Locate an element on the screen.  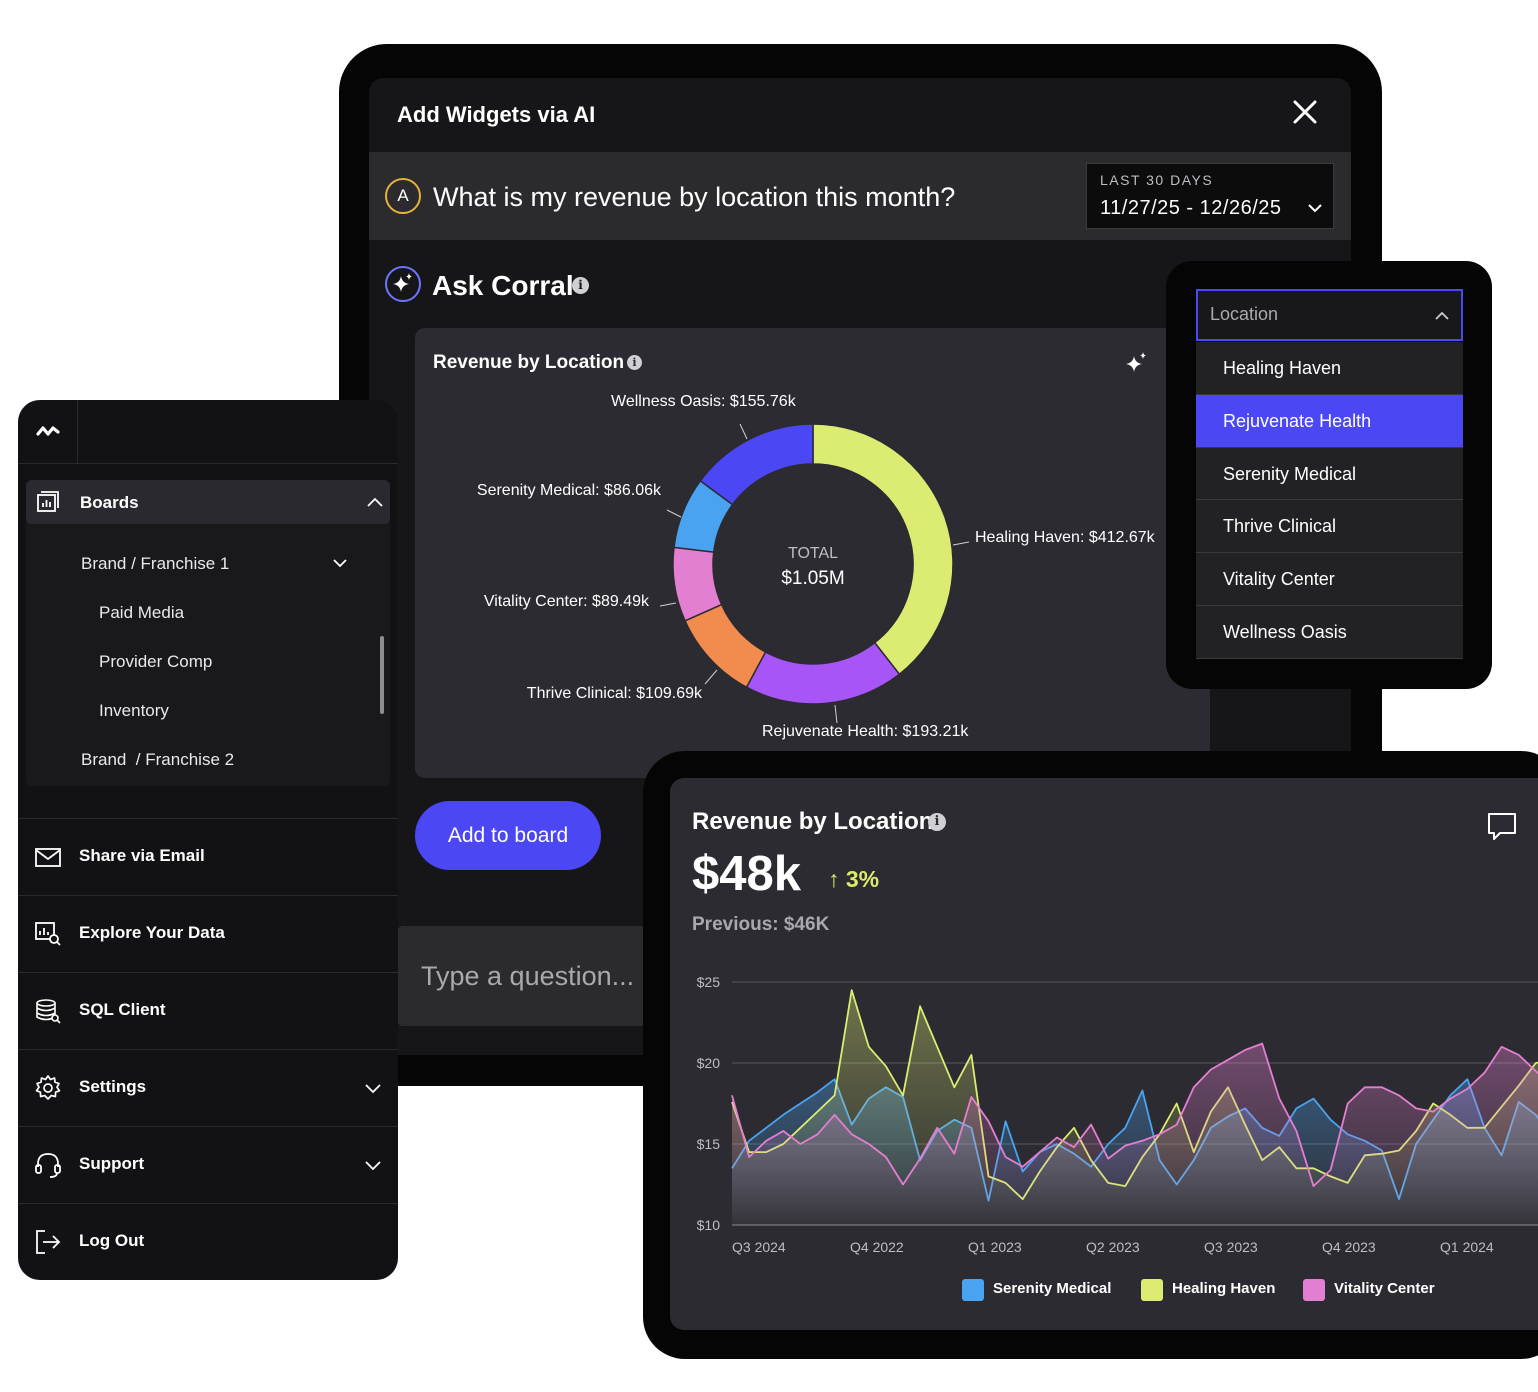
sidebar-item-label: Share via Email is located at coordinates (142, 855).